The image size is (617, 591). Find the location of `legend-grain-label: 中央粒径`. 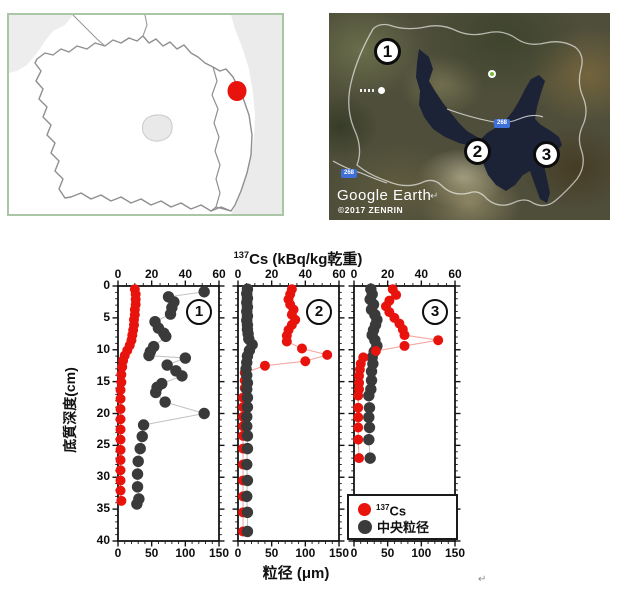

legend-grain-label: 中央粒径 is located at coordinates (403, 527).